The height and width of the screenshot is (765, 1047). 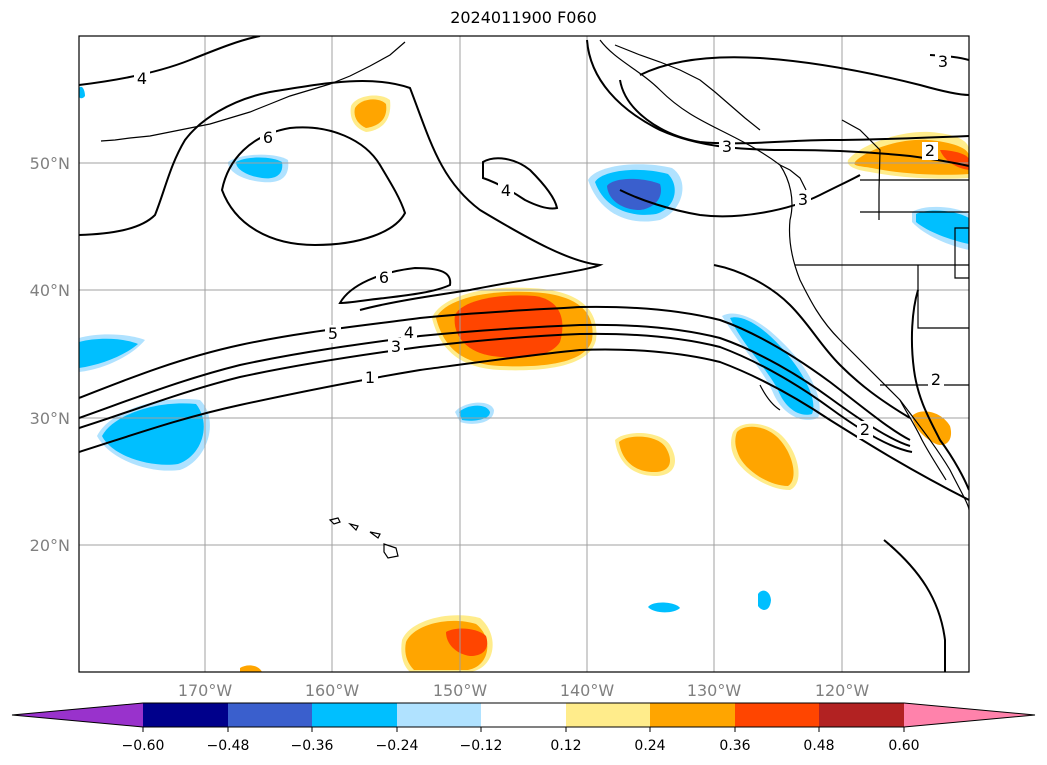 I want to click on lon-label: 140°W, so click(x=587, y=690).